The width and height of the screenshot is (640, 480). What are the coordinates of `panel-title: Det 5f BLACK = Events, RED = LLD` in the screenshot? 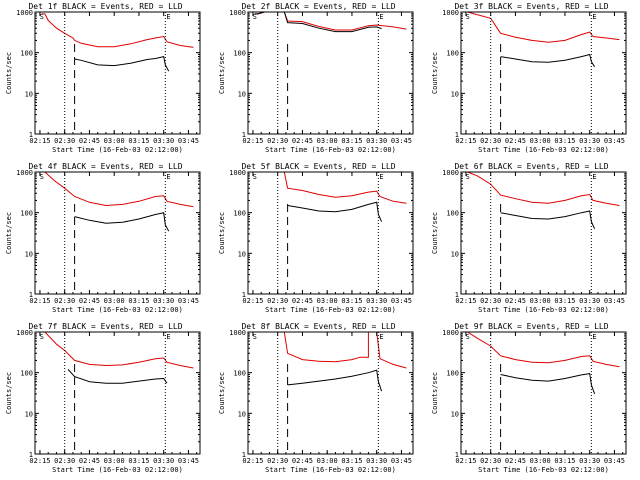 It's located at (318, 166).